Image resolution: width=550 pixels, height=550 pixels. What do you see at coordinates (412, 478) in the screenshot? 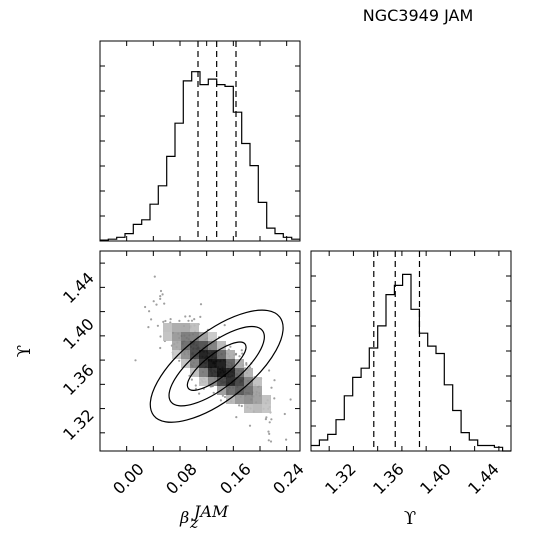
I see `x-tick-labels-upsilon: 1.32 1.36 1.40 1.44` at bounding box center [412, 478].